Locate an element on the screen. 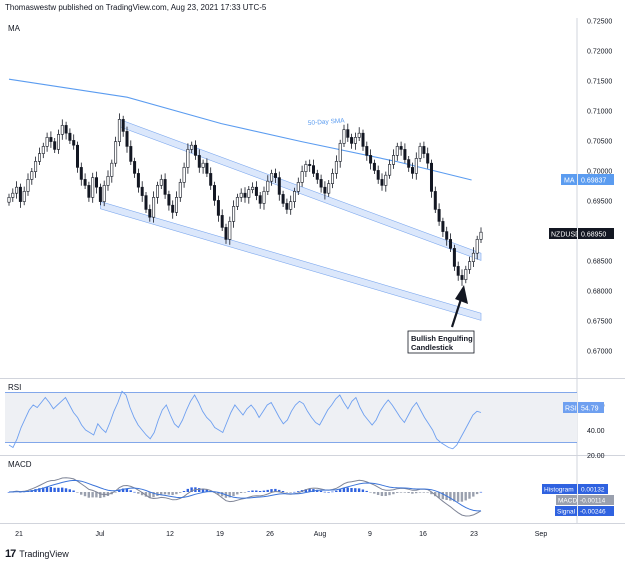 The image size is (625, 563). time-tick-label: Aug is located at coordinates (320, 534).